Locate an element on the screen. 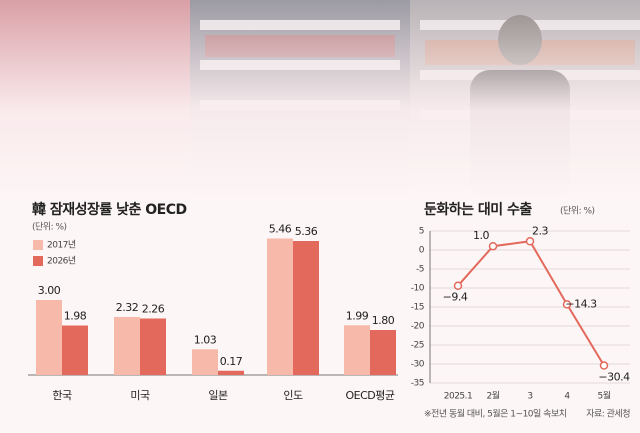 The height and width of the screenshot is (433, 640). value-label: 1.80 is located at coordinates (383, 320).